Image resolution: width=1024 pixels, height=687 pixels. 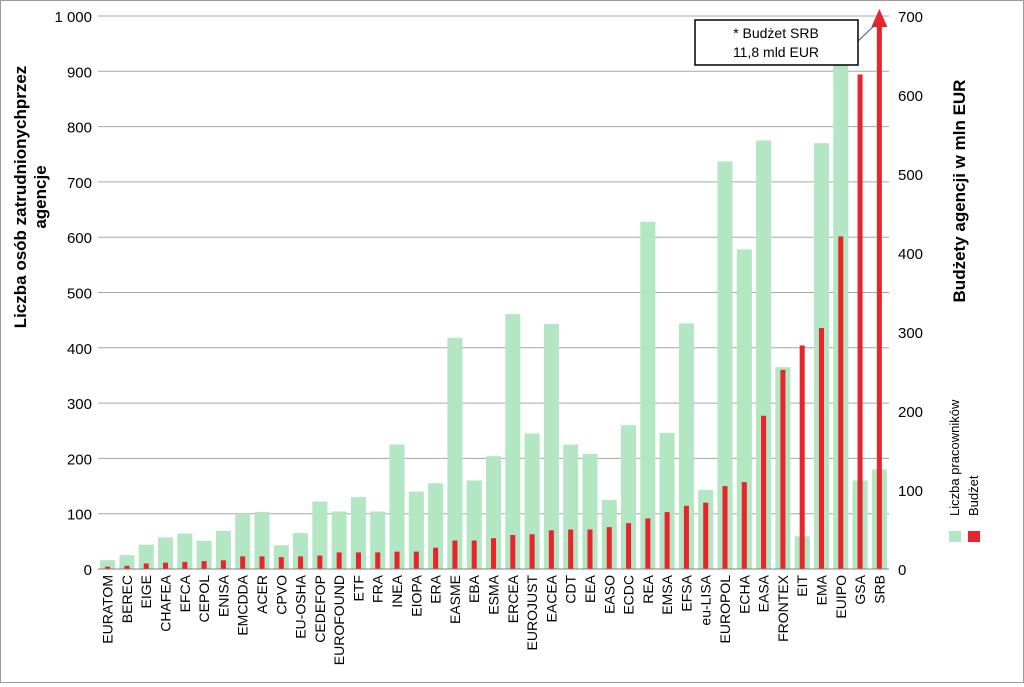 I want to click on budget-bar-fra, so click(x=378, y=560).